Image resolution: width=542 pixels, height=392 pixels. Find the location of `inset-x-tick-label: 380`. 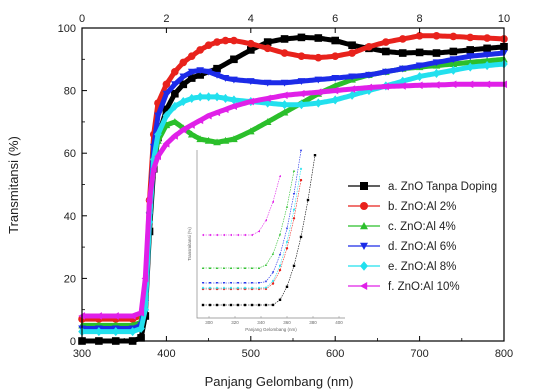

inset-x-tick-label: 380 is located at coordinates (313, 322).